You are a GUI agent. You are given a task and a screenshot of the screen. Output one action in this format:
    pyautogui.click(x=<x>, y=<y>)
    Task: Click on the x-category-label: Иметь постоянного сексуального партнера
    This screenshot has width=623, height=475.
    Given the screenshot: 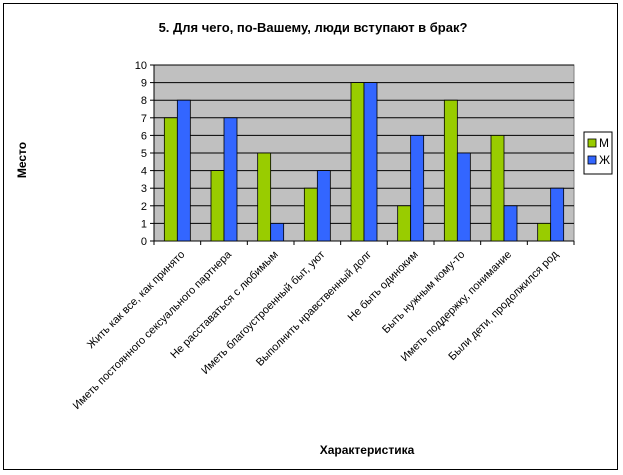 What is the action you would take?
    pyautogui.click(x=153, y=330)
    